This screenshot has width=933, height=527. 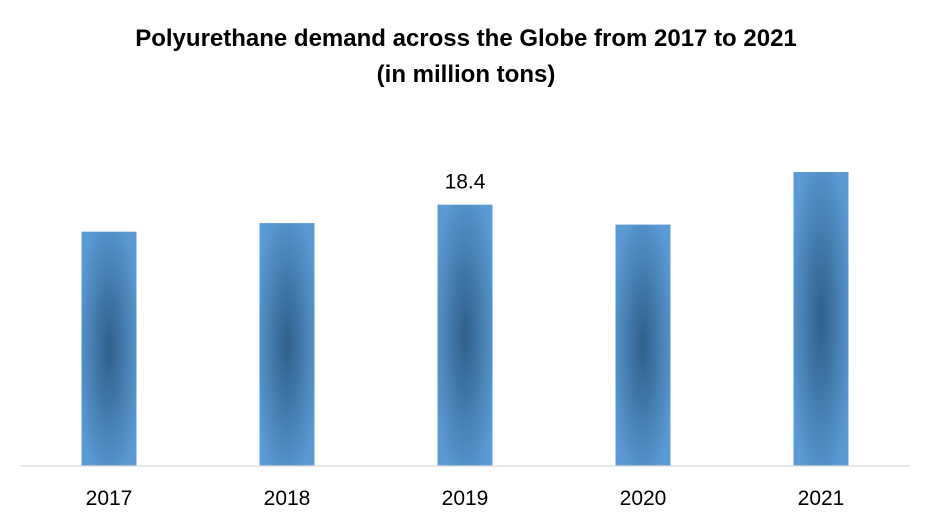 I want to click on x-tick-label-2019: 2019, so click(x=465, y=498).